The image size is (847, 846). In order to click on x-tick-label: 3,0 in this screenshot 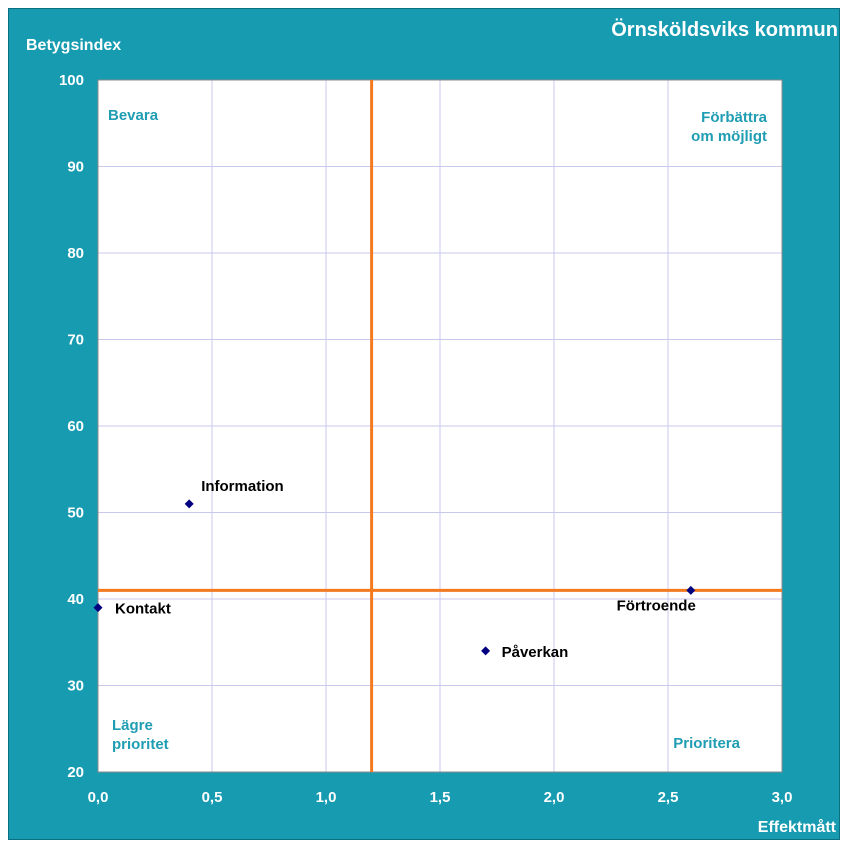, I will do `click(782, 797)`.